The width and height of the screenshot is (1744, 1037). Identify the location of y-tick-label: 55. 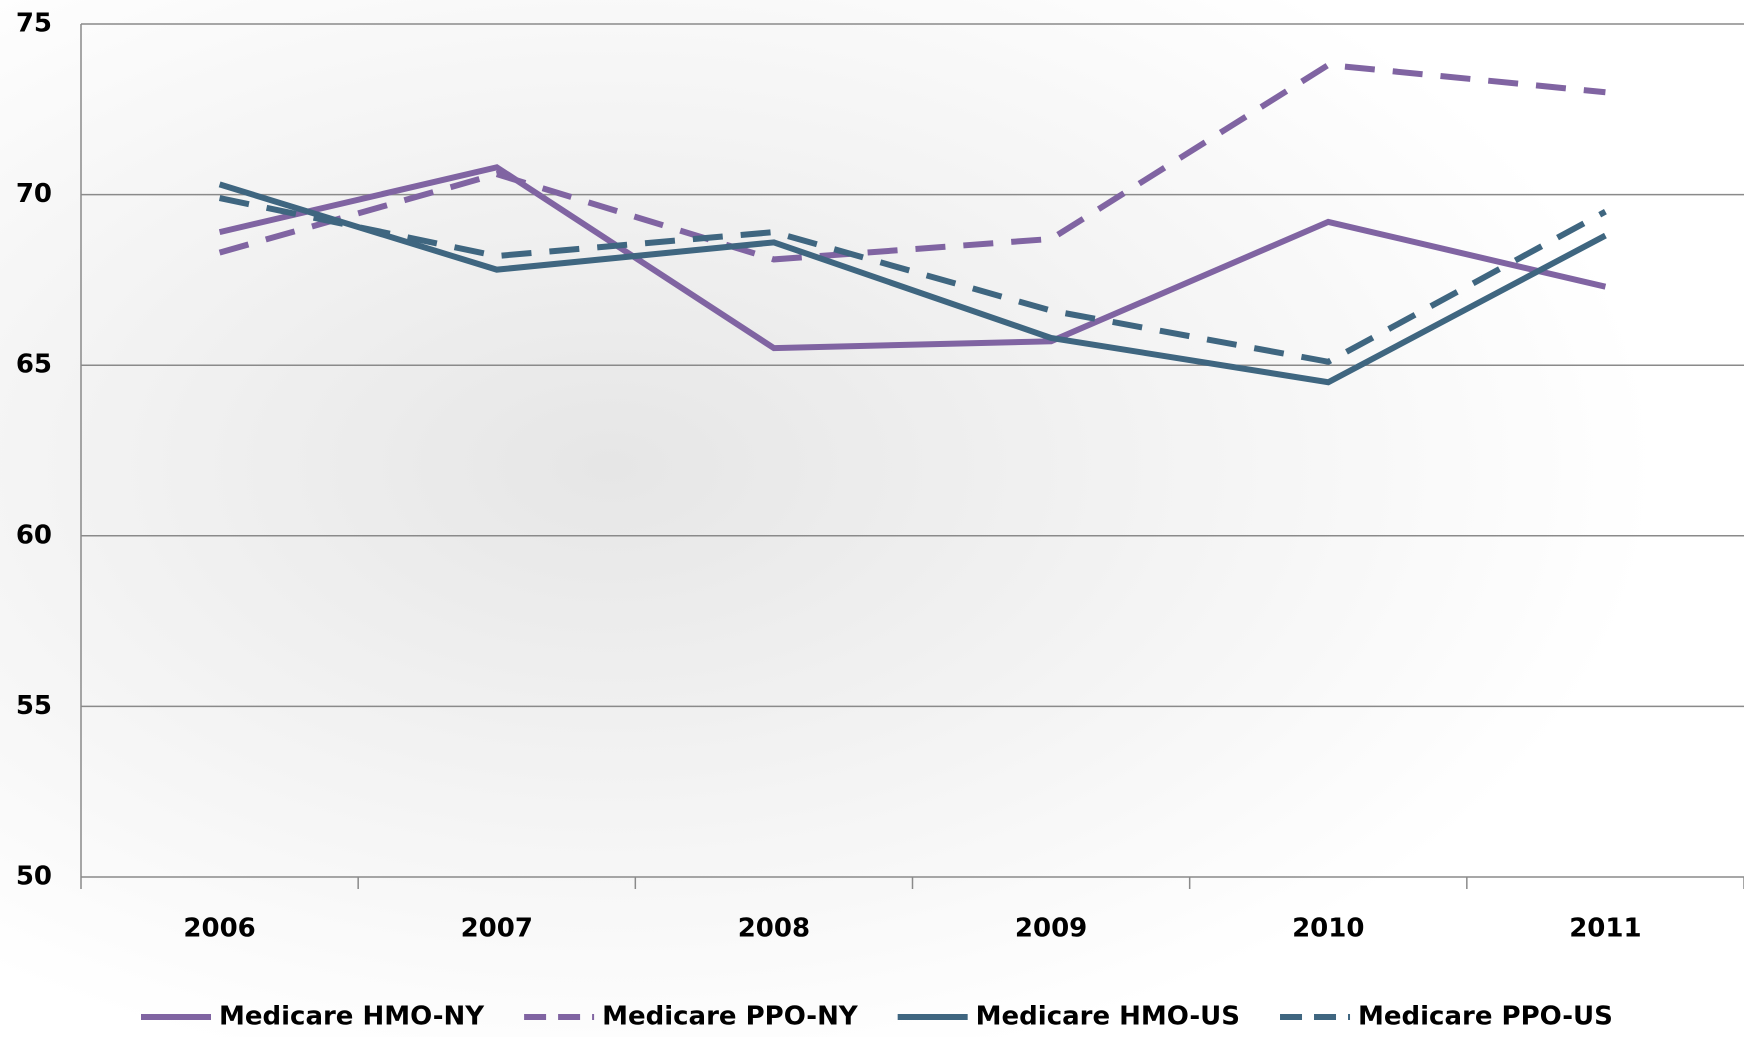
(34, 706).